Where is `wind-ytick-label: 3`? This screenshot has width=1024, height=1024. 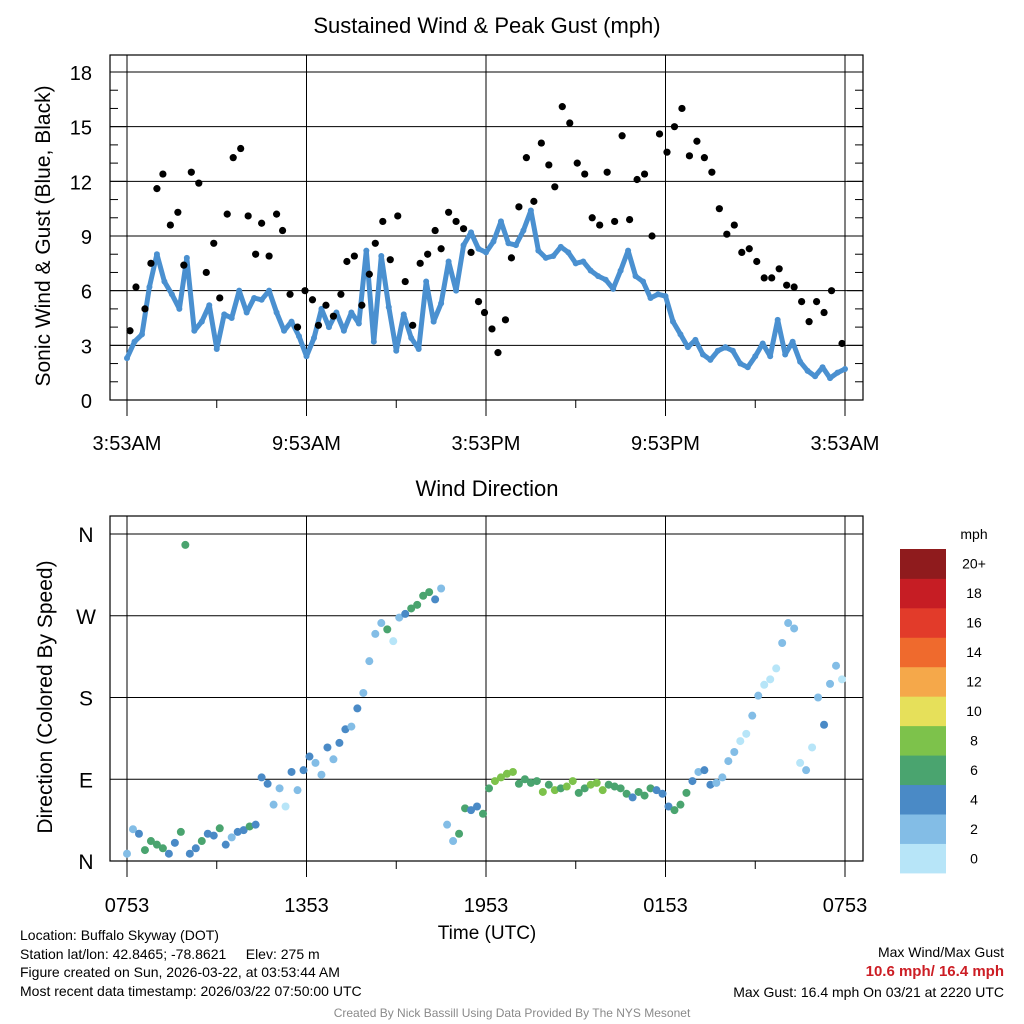
wind-ytick-label: 3 is located at coordinates (86, 347).